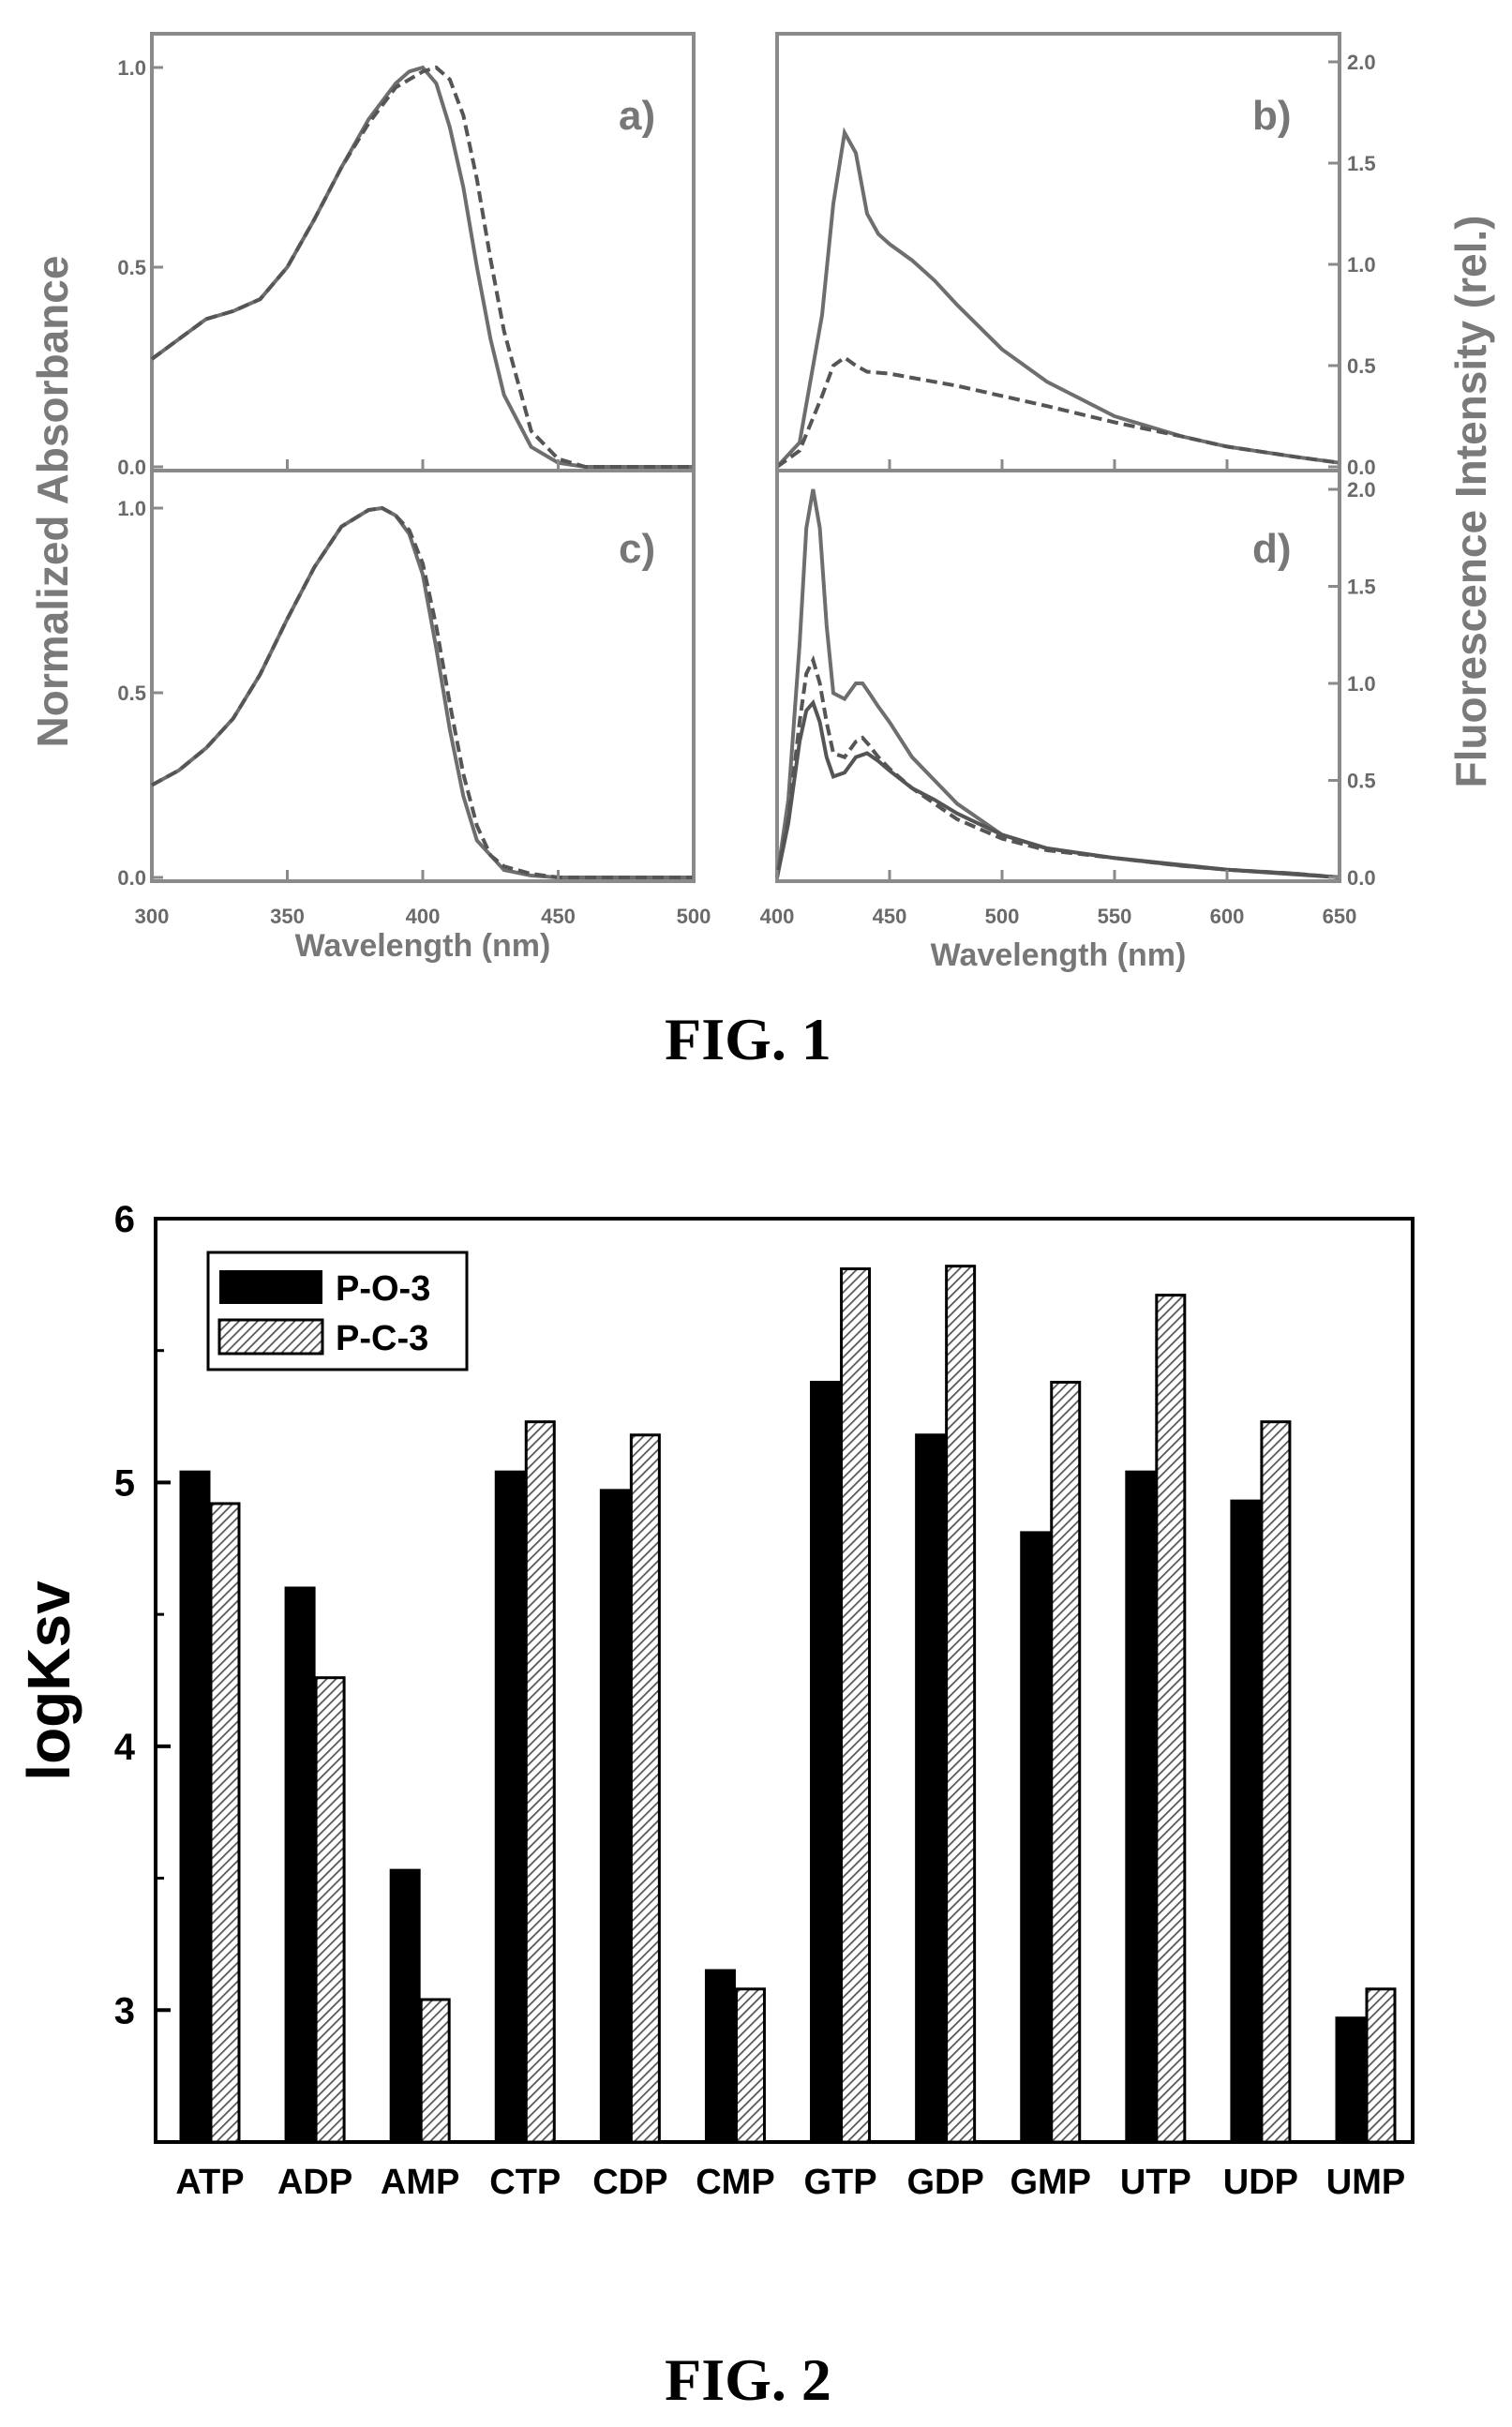 This screenshot has width=1512, height=2427. Describe the element at coordinates (1059, 955) in the screenshot. I see `fig1-xlabel-right: Wavelength (nm)` at that location.